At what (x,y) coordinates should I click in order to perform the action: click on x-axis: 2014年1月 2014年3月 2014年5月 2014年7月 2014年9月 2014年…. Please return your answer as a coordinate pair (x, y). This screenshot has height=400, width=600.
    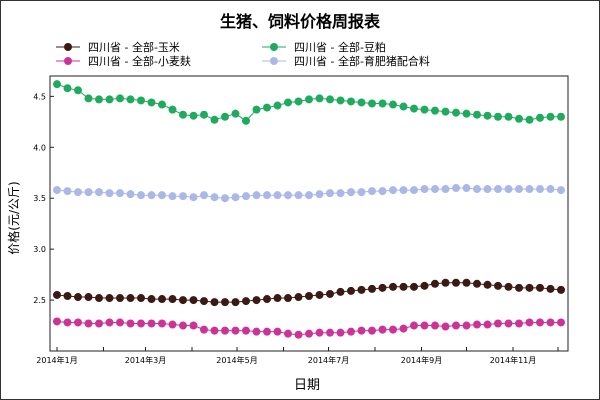
    Looking at the image, I should click on (297, 356).